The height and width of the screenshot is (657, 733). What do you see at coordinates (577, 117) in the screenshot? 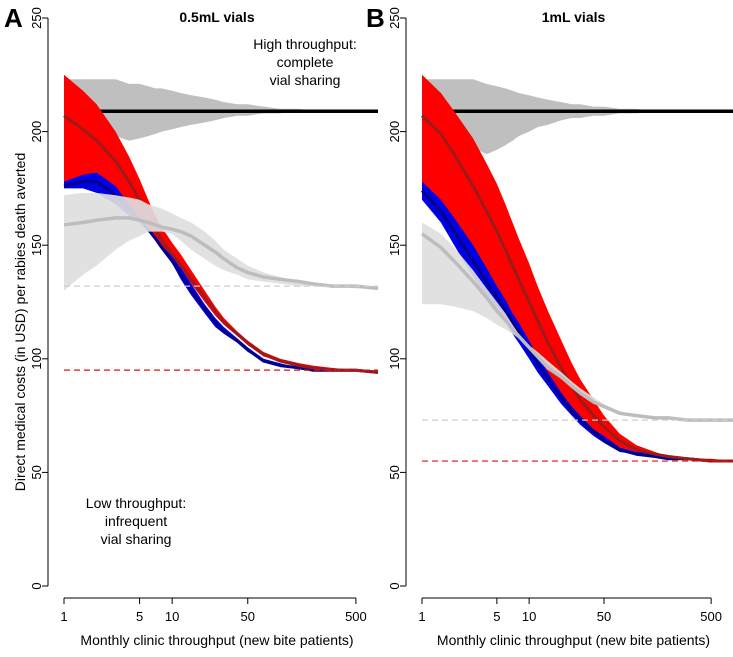
I see `series-grey-band` at bounding box center [577, 117].